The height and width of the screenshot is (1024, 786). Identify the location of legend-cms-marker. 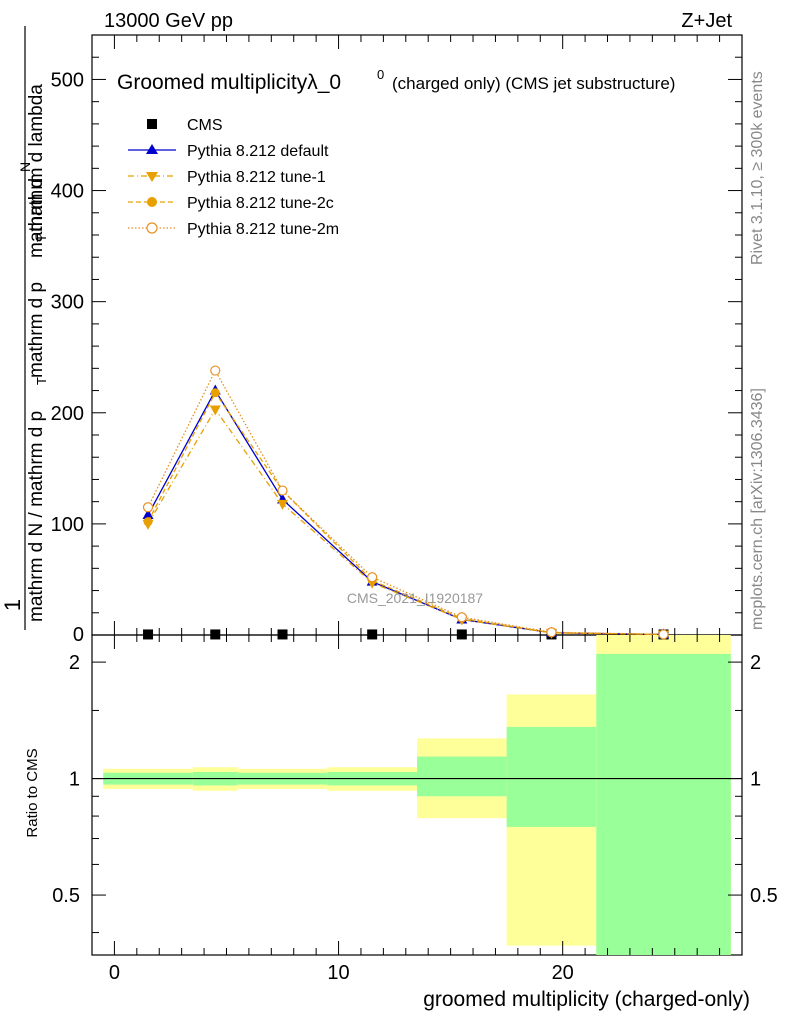
(152, 124).